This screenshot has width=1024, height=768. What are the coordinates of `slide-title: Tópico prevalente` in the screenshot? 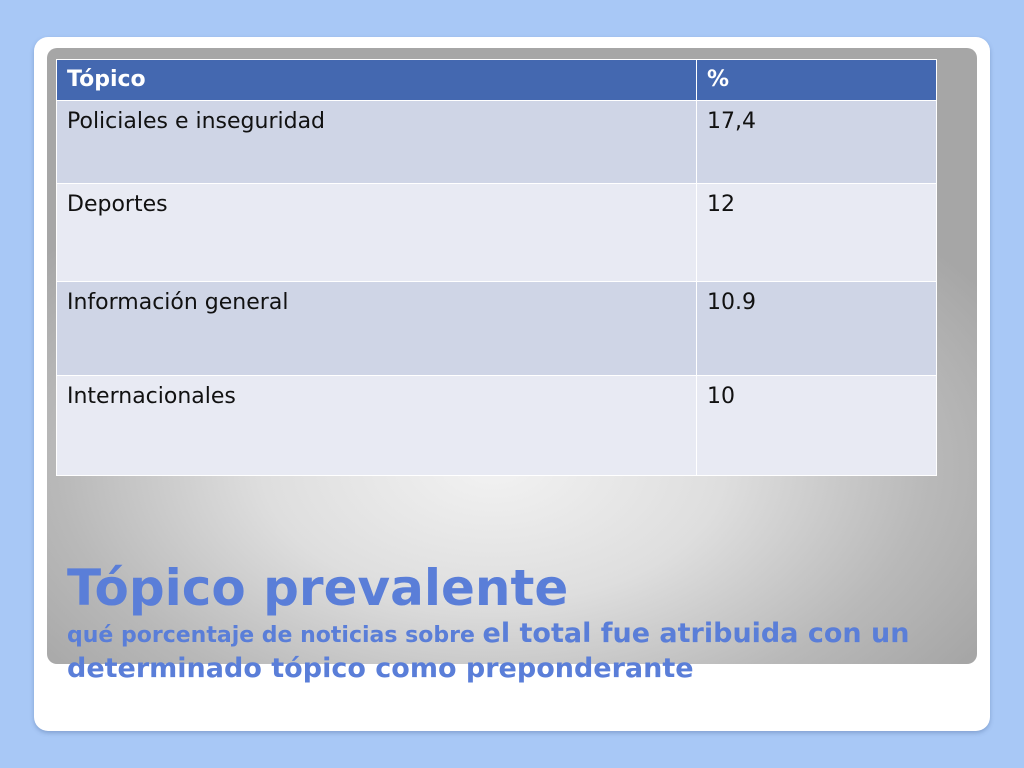 It's located at (318, 588).